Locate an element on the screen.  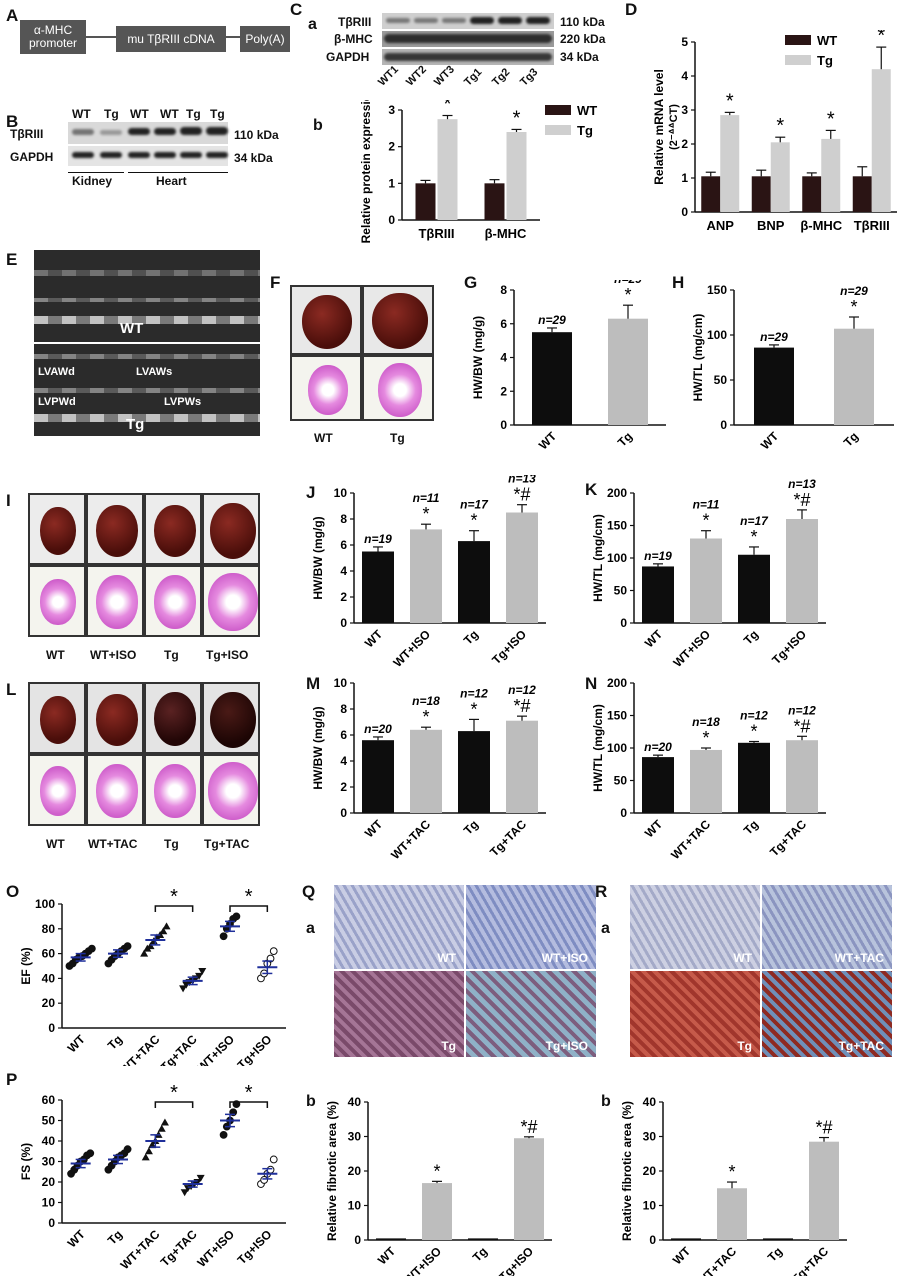
panel-label-d: D is located at coordinates (631, 9).